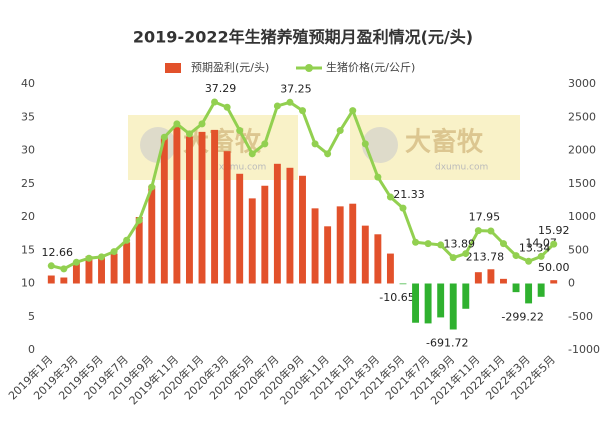  Describe the element at coordinates (459, 244) in the screenshot. I see `data-label: 13.89` at that location.